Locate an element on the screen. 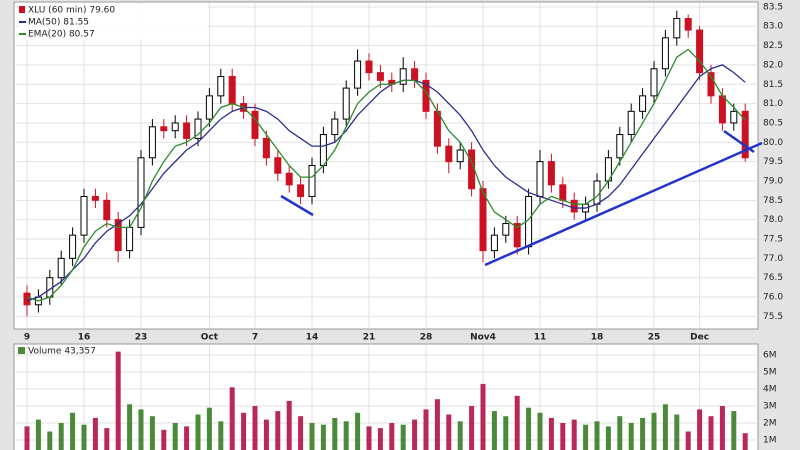 This screenshot has height=450, width=800. y-tick-label: 76.0 is located at coordinates (773, 298).